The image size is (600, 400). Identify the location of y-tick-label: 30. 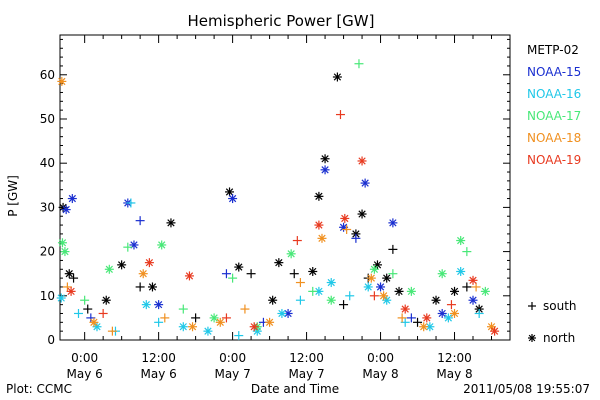
(47, 207).